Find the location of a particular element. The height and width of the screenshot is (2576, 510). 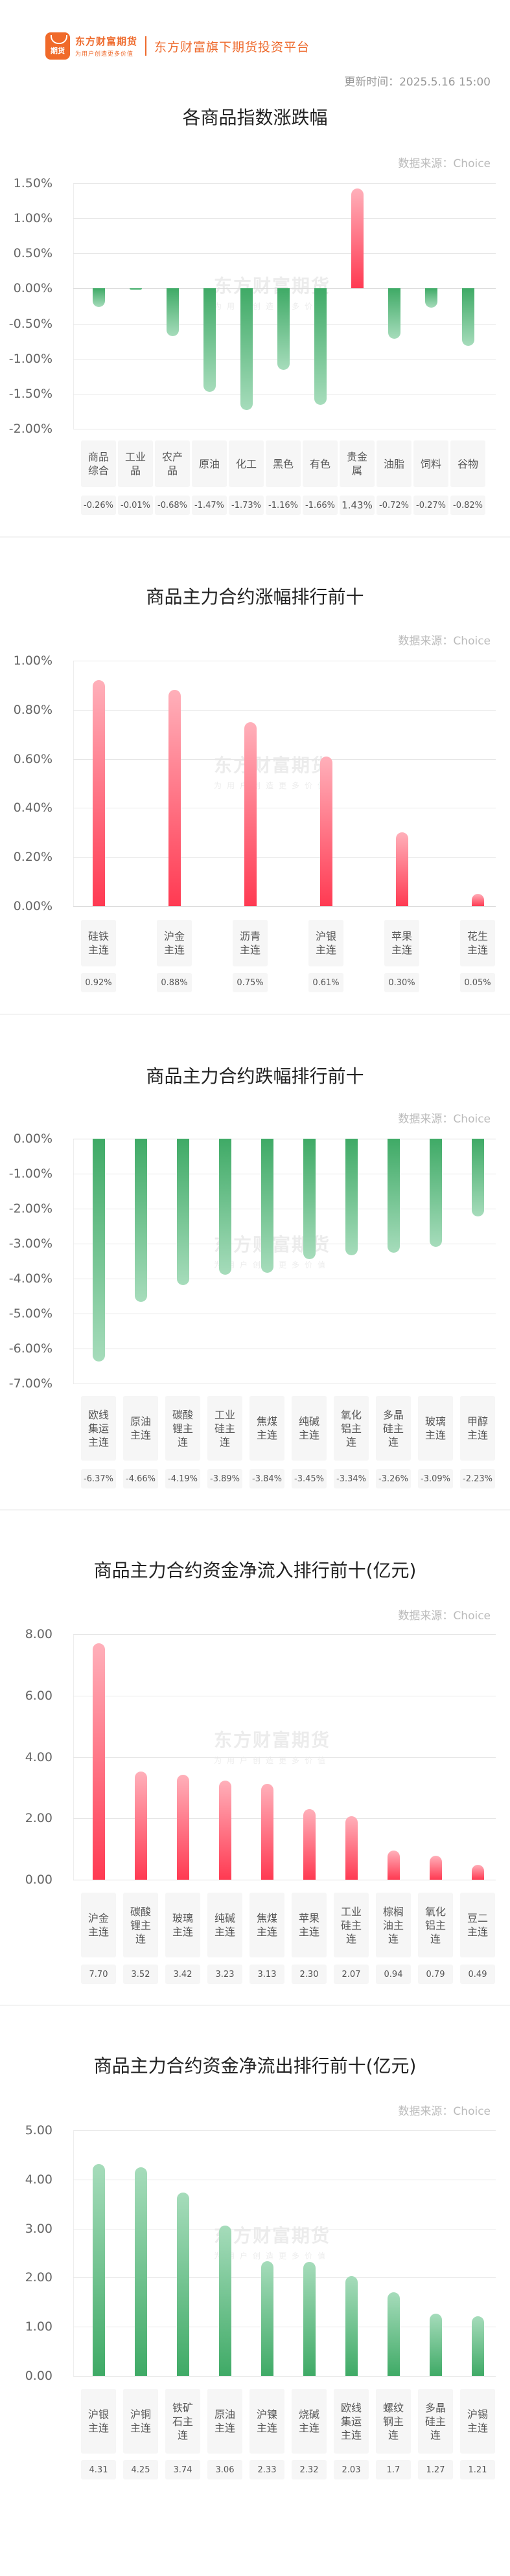

category-label: 化工 is located at coordinates (246, 463).